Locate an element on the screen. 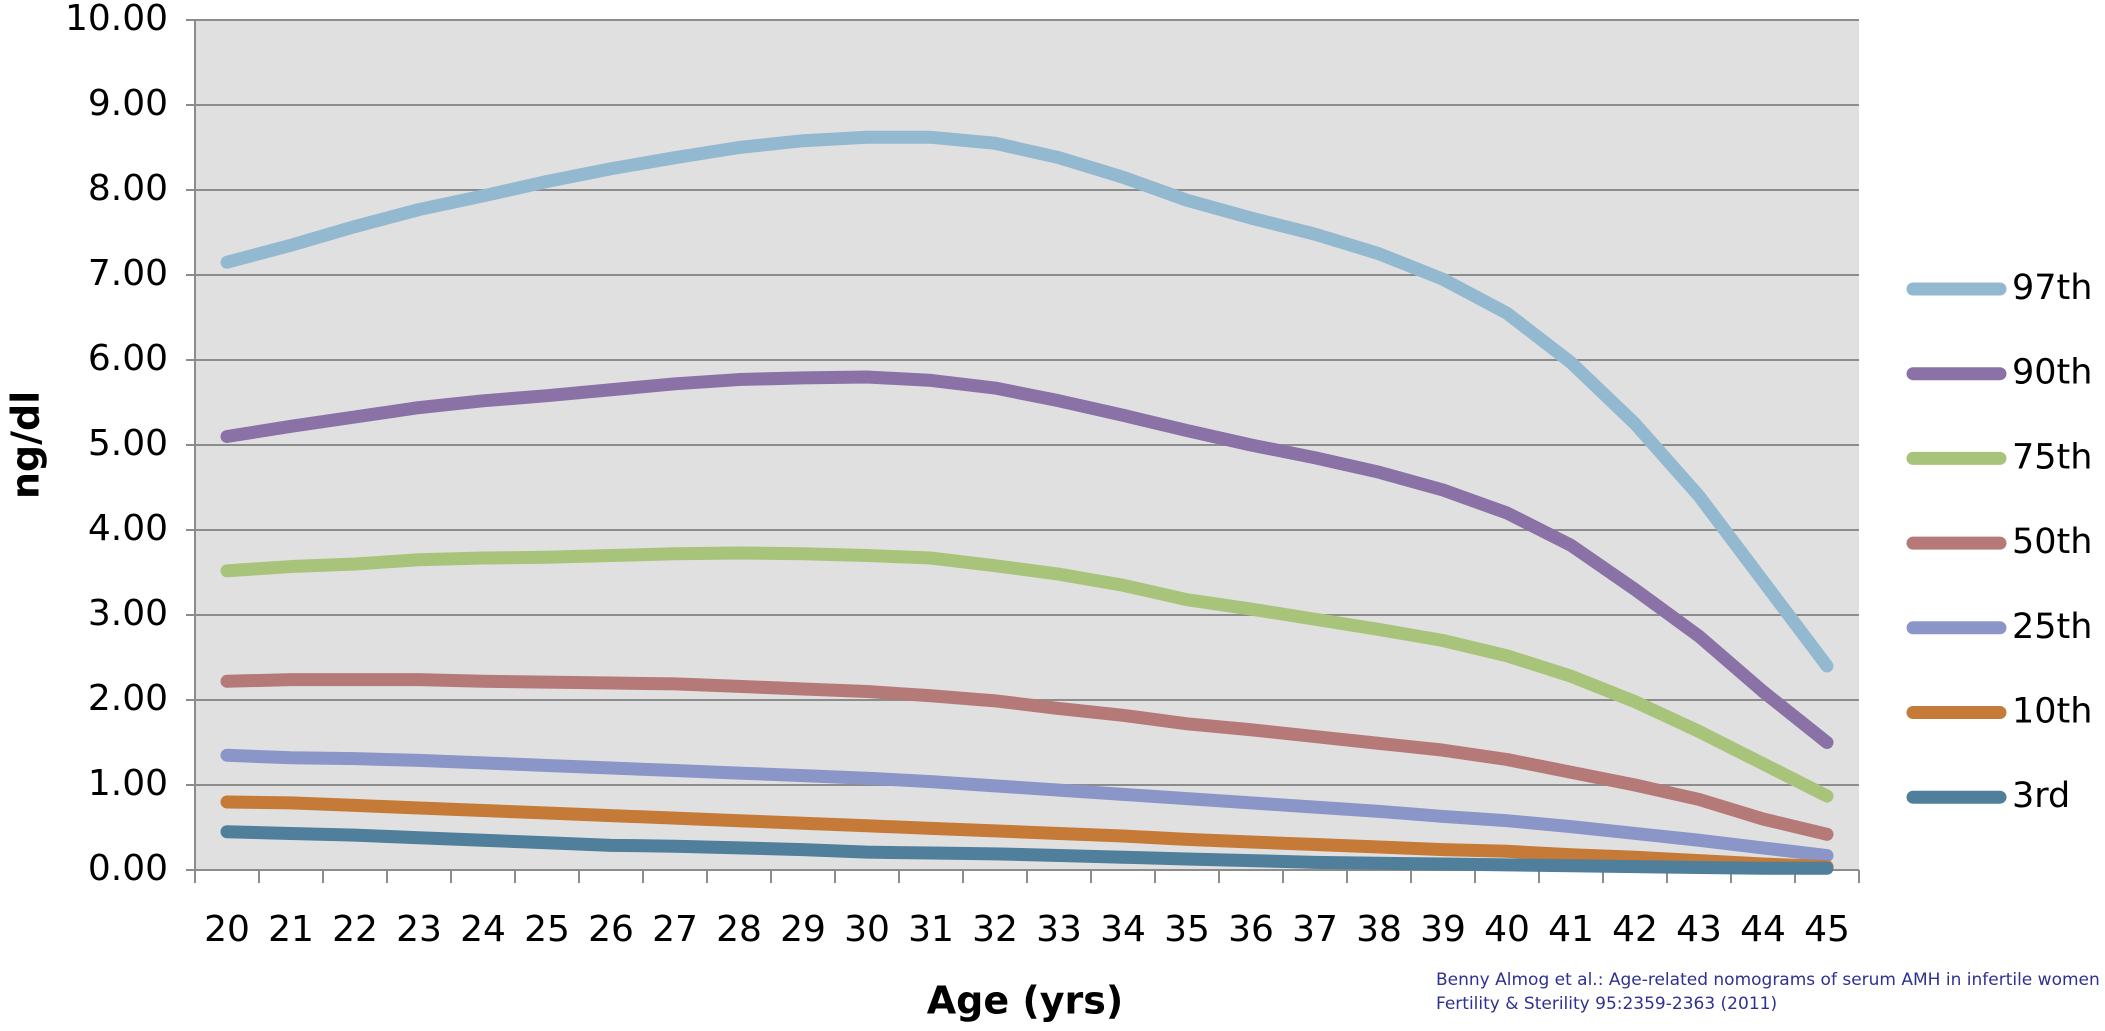  y-tick-label: 7.00 is located at coordinates (128, 273).